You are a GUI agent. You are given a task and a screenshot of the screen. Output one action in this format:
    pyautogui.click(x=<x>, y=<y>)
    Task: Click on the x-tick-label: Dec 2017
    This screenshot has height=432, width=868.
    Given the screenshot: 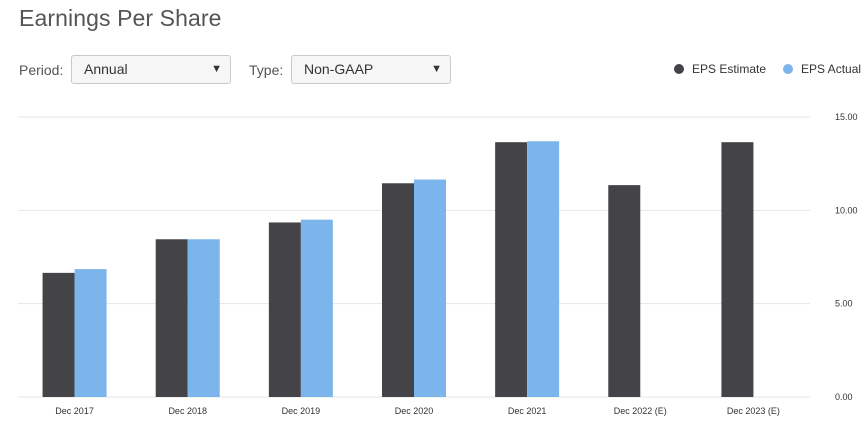 What is the action you would take?
    pyautogui.click(x=74, y=411)
    